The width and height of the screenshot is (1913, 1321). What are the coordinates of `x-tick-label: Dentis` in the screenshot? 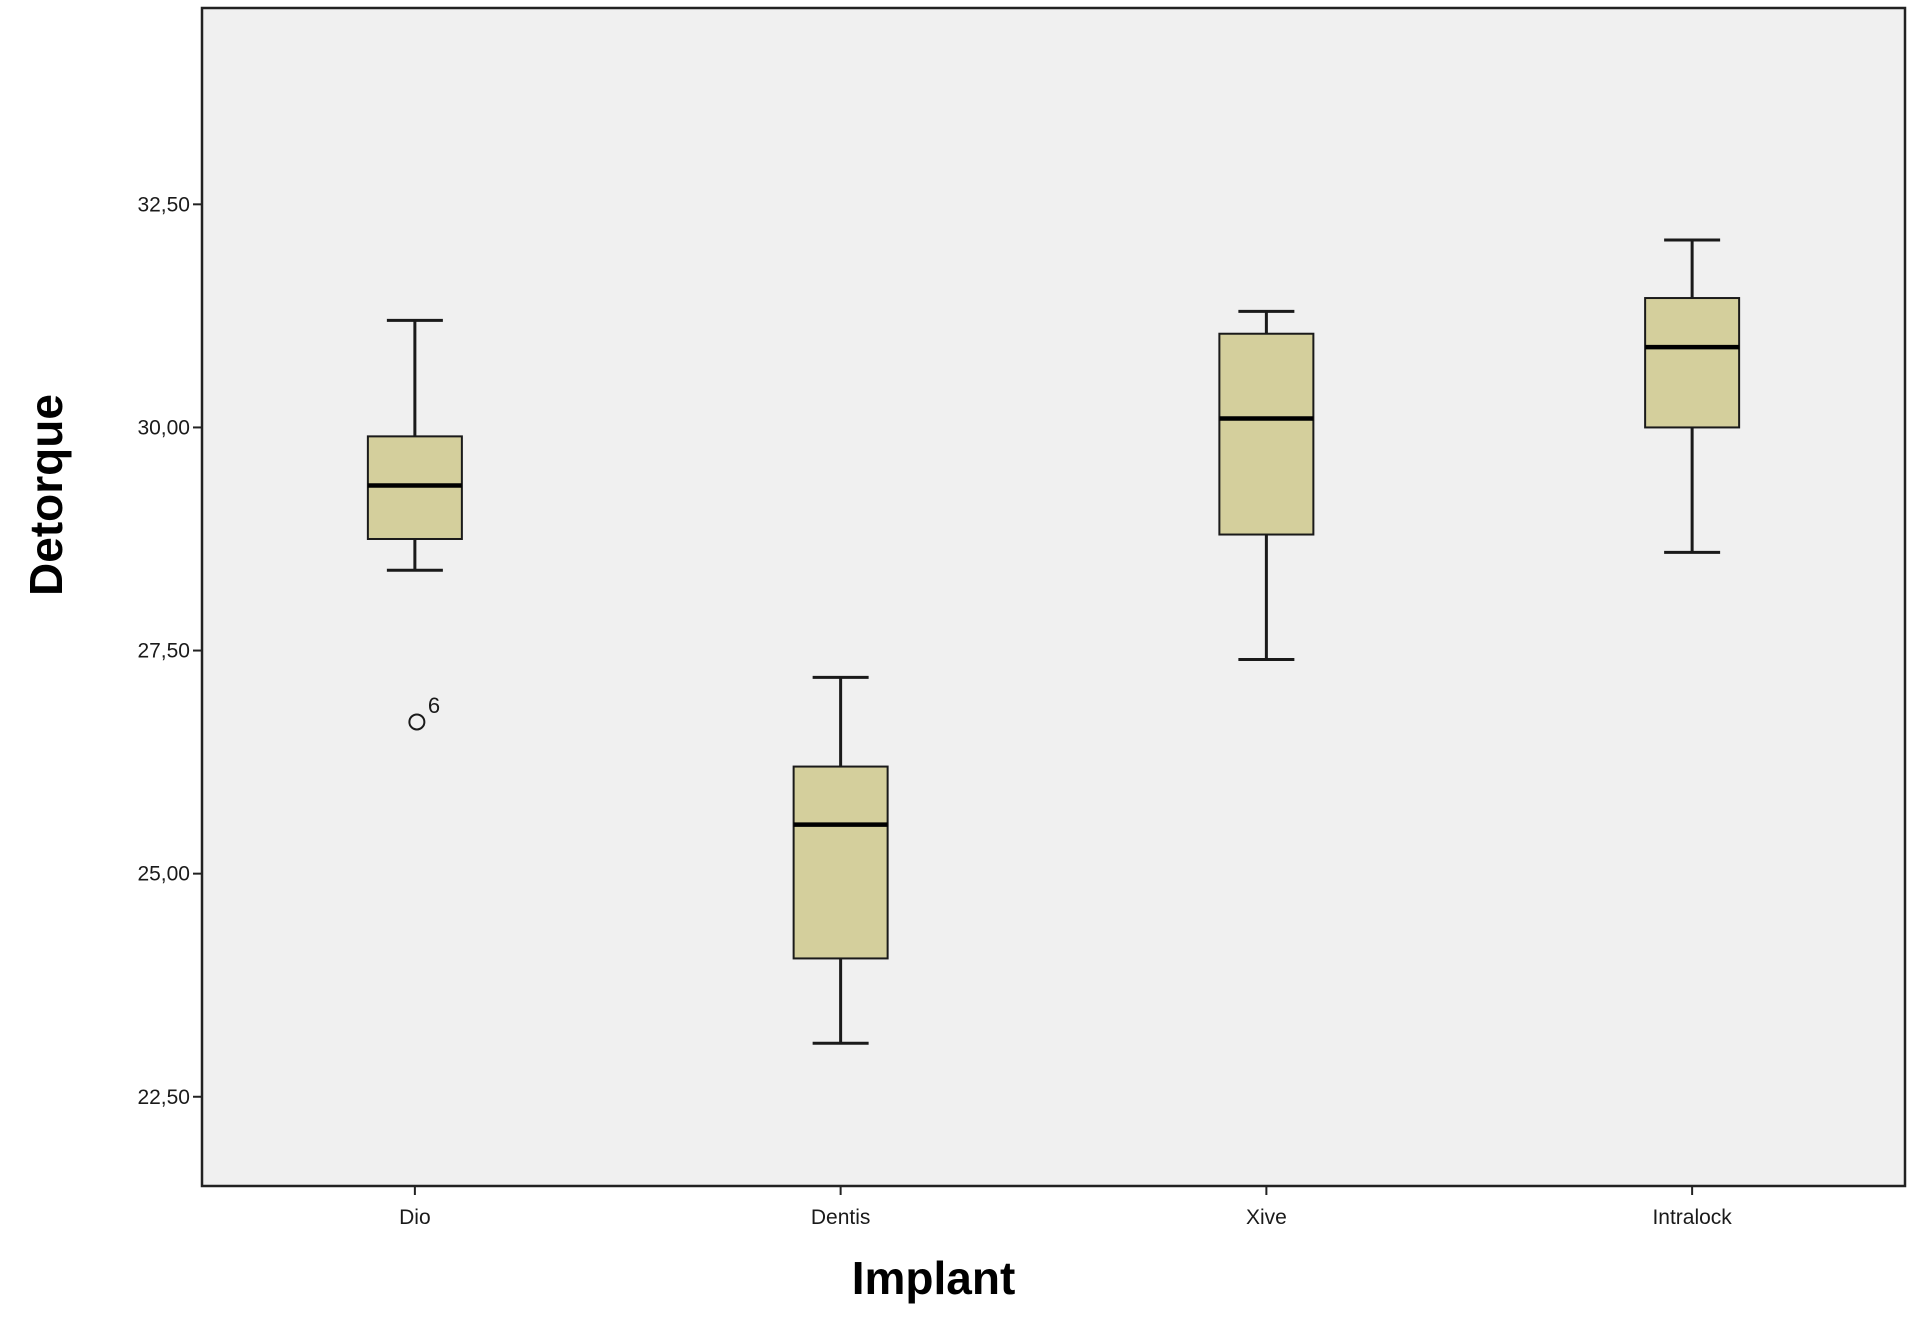 It's located at (841, 1217).